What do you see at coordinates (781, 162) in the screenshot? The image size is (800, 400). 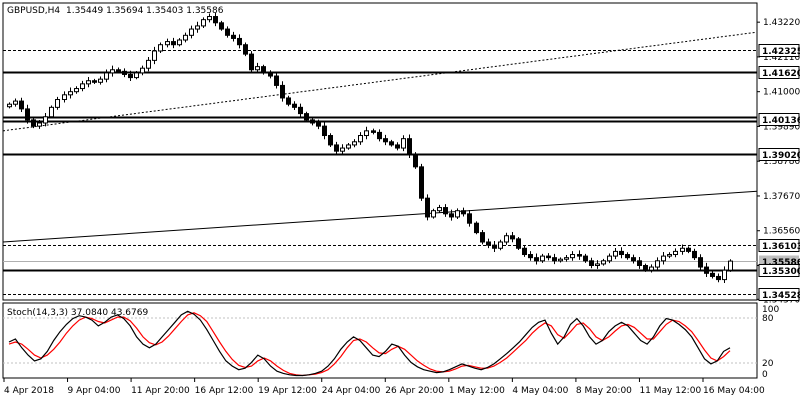 I see `price-tick-label: 1.38780` at bounding box center [781, 162].